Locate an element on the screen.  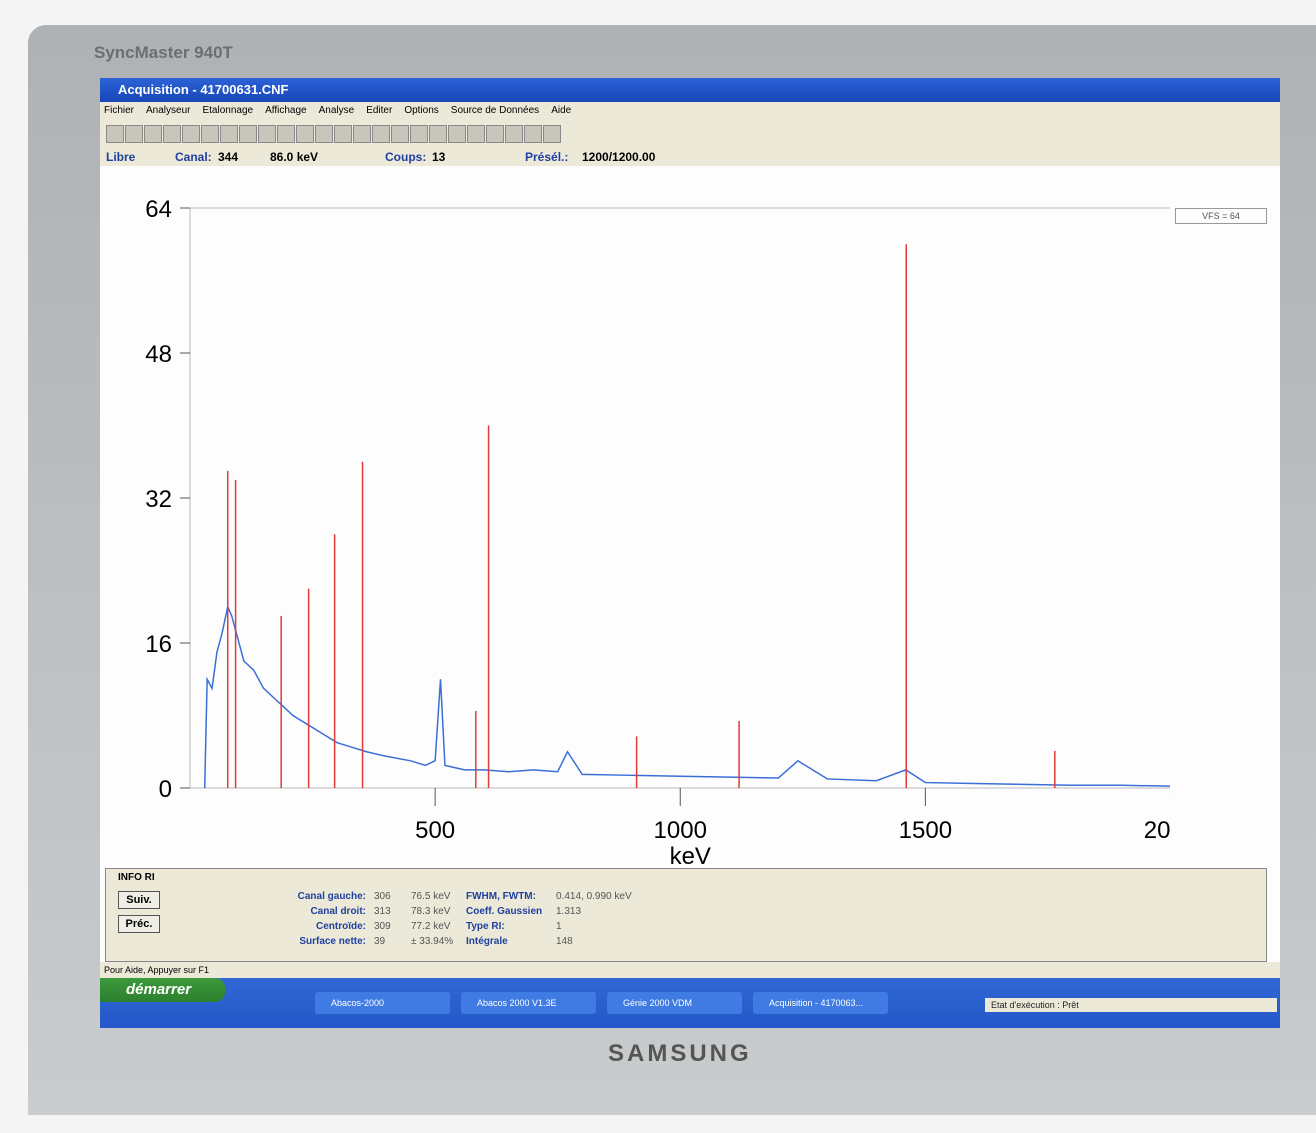
stat-label: FWHM, FWTM: is located at coordinates (501, 896).